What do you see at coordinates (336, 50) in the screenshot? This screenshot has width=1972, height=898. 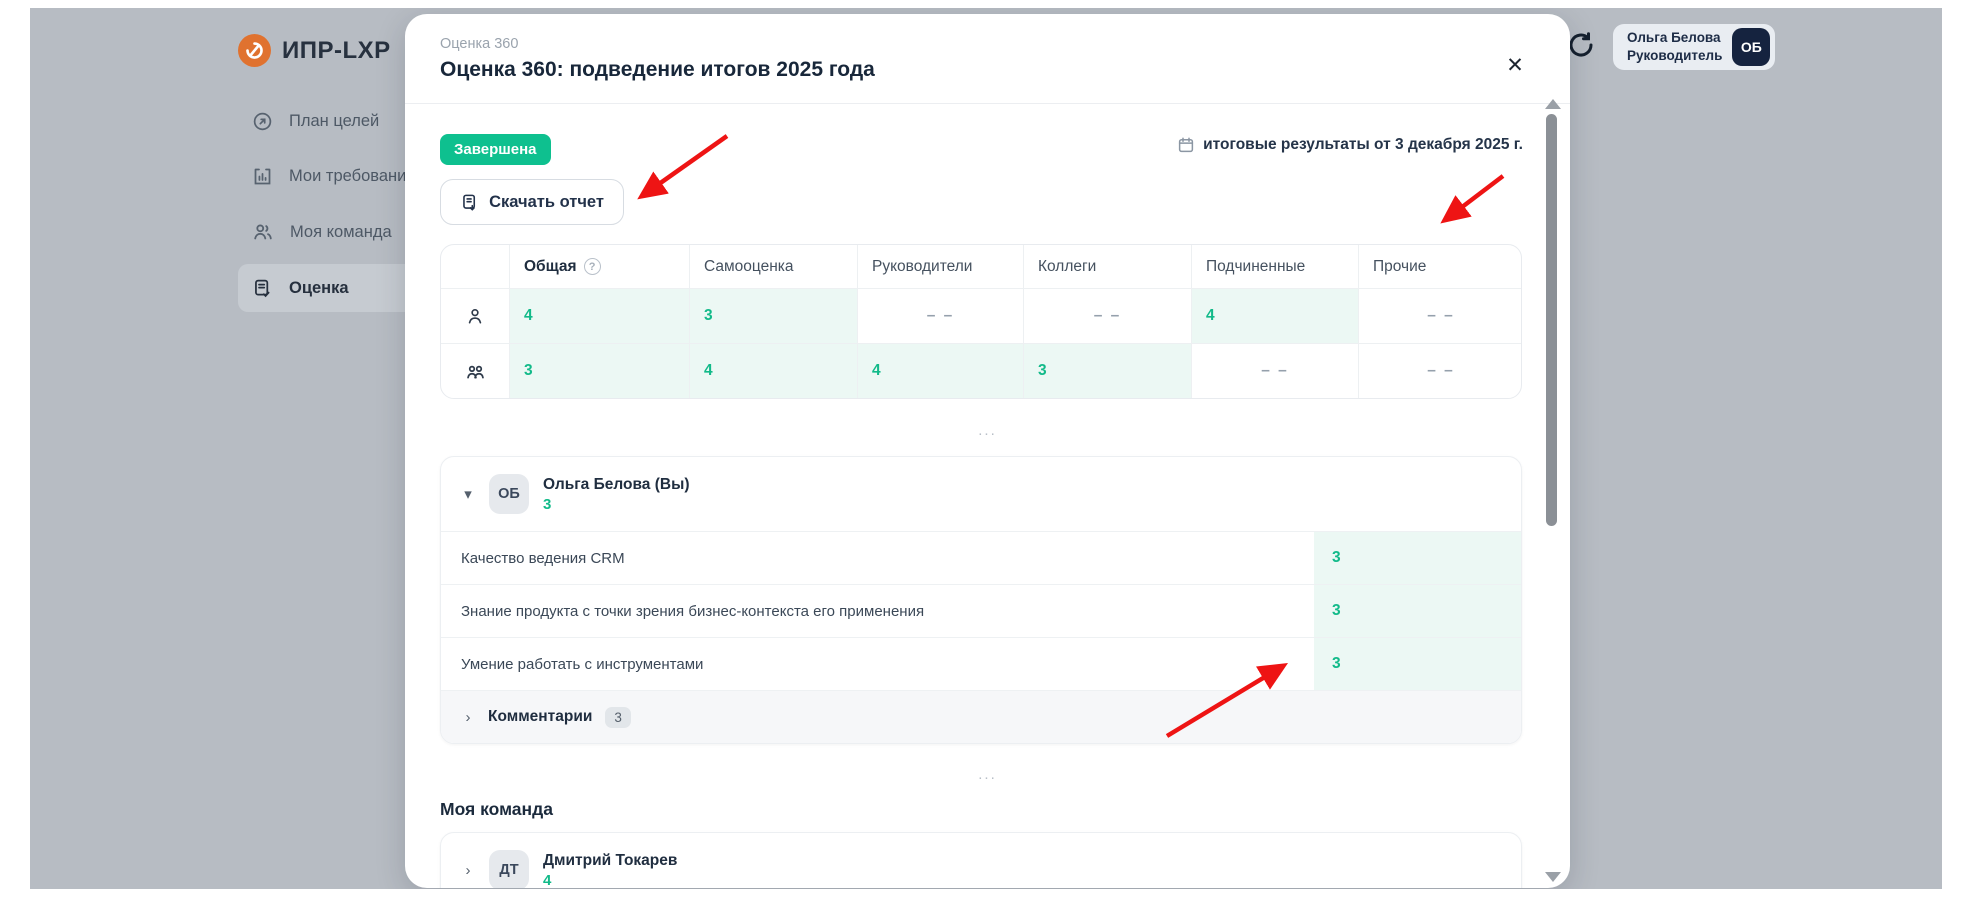 I see `app-title: ИПР-LXP` at bounding box center [336, 50].